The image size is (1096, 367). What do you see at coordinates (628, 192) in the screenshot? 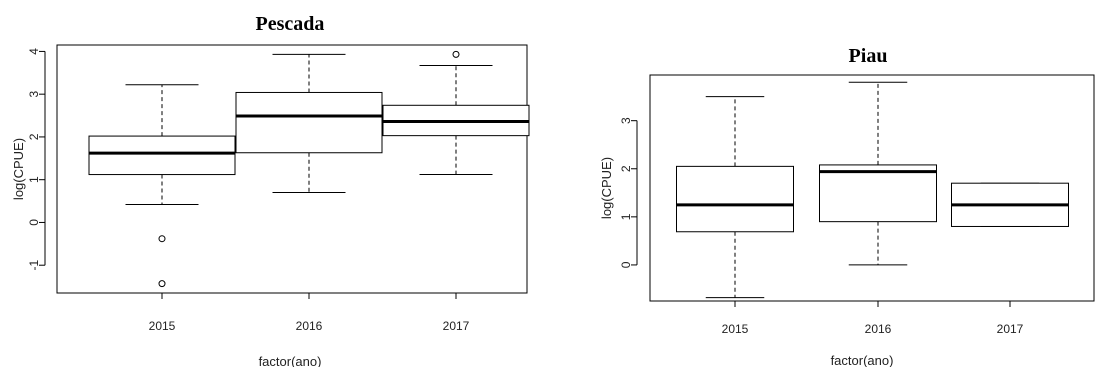
I see `y-axis: 0 1 2 3` at bounding box center [628, 192].